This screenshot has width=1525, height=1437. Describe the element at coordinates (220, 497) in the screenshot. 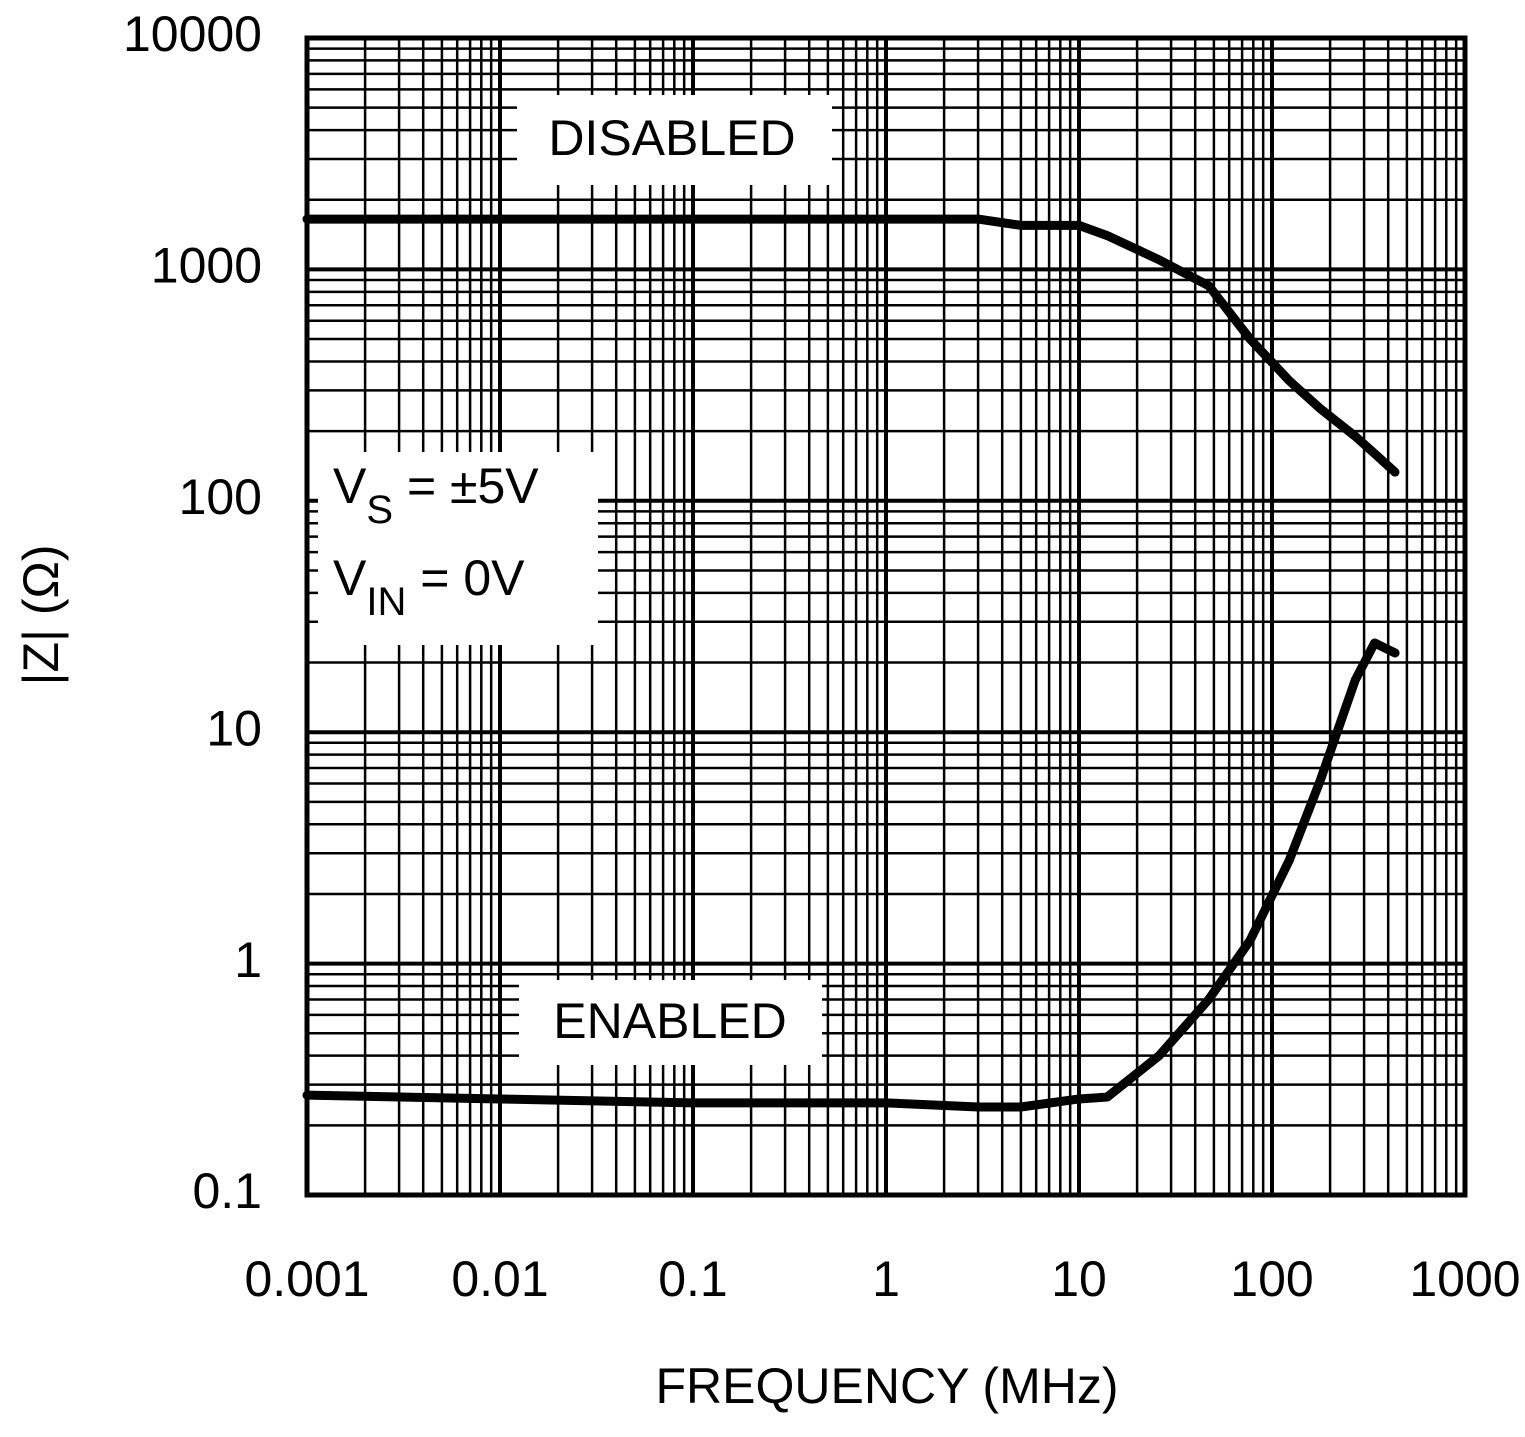

I see `y-tick-label: 100` at that location.